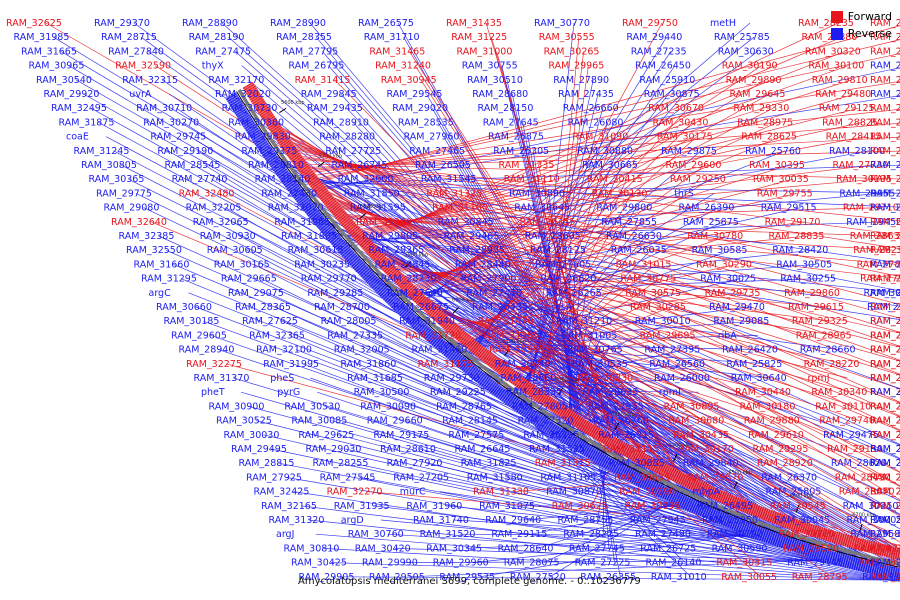 The height and width of the screenshot is (600, 900). Describe the element at coordinates (750, 66) in the screenshot. I see `gene-label: RAM_30190` at that location.